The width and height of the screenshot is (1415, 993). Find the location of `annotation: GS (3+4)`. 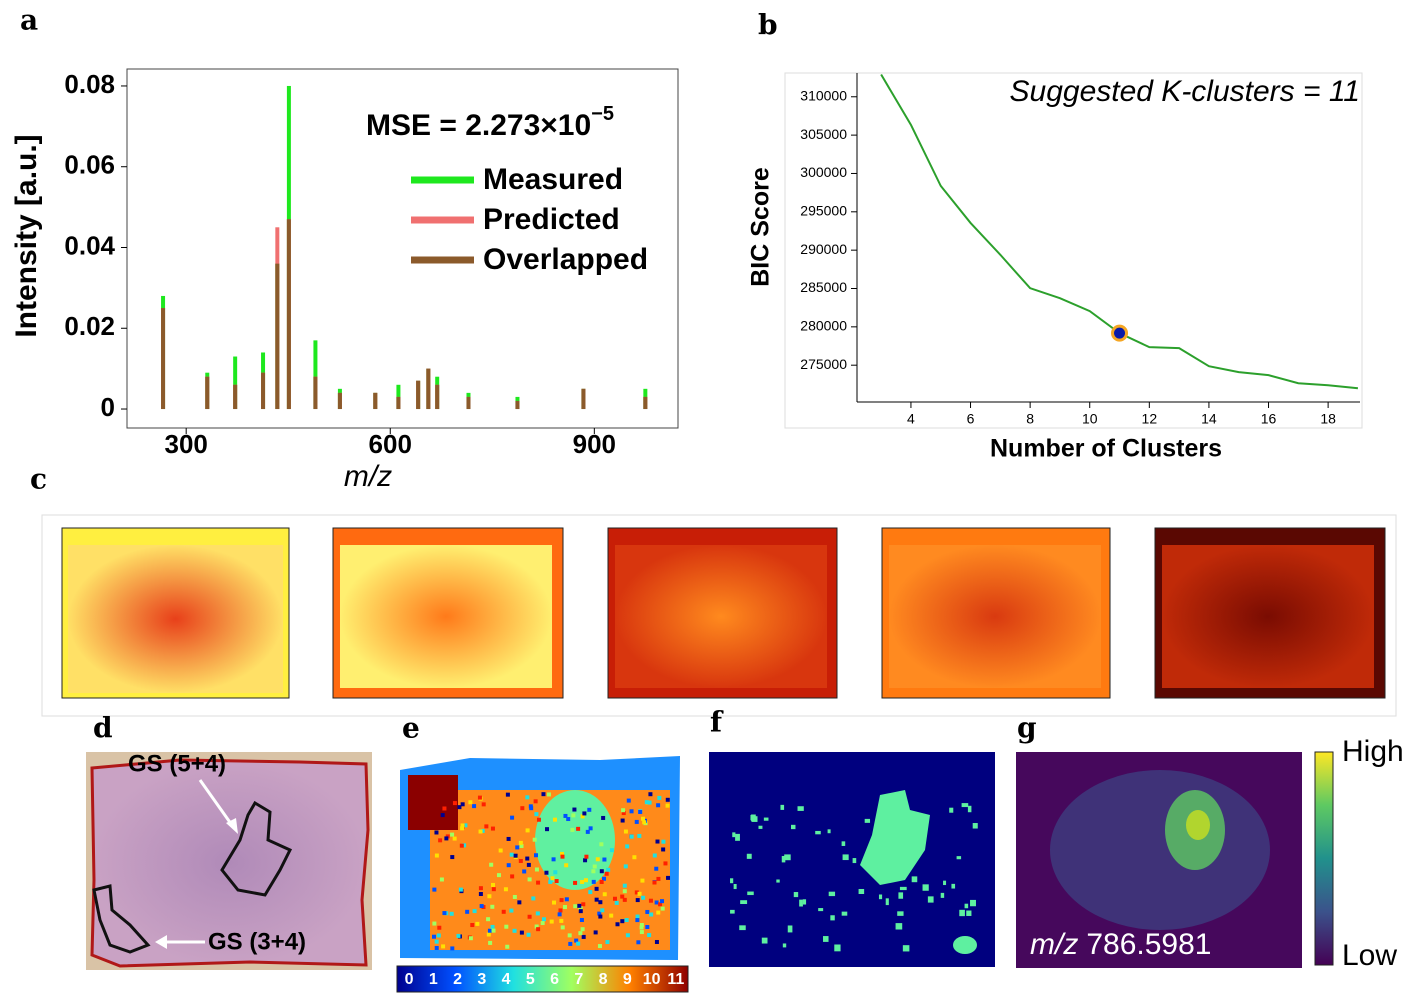

annotation: GS (3+4) is located at coordinates (257, 941).